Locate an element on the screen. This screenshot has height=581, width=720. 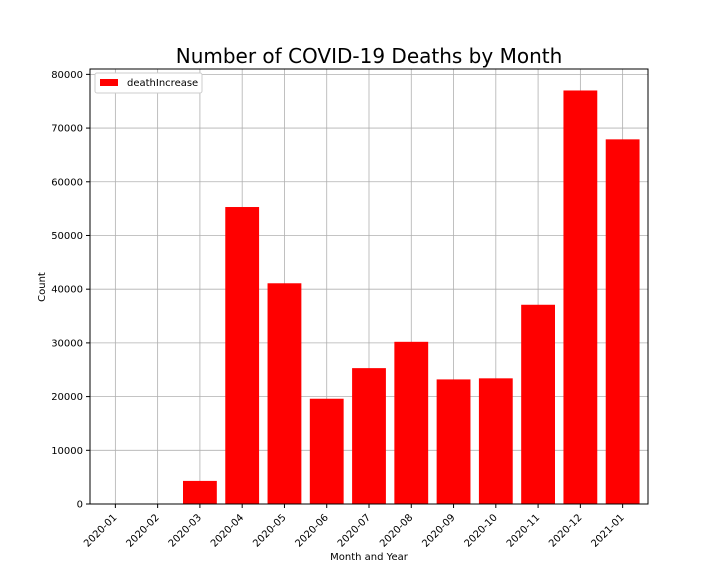
legend: deathIncrease is located at coordinates (148, 83).